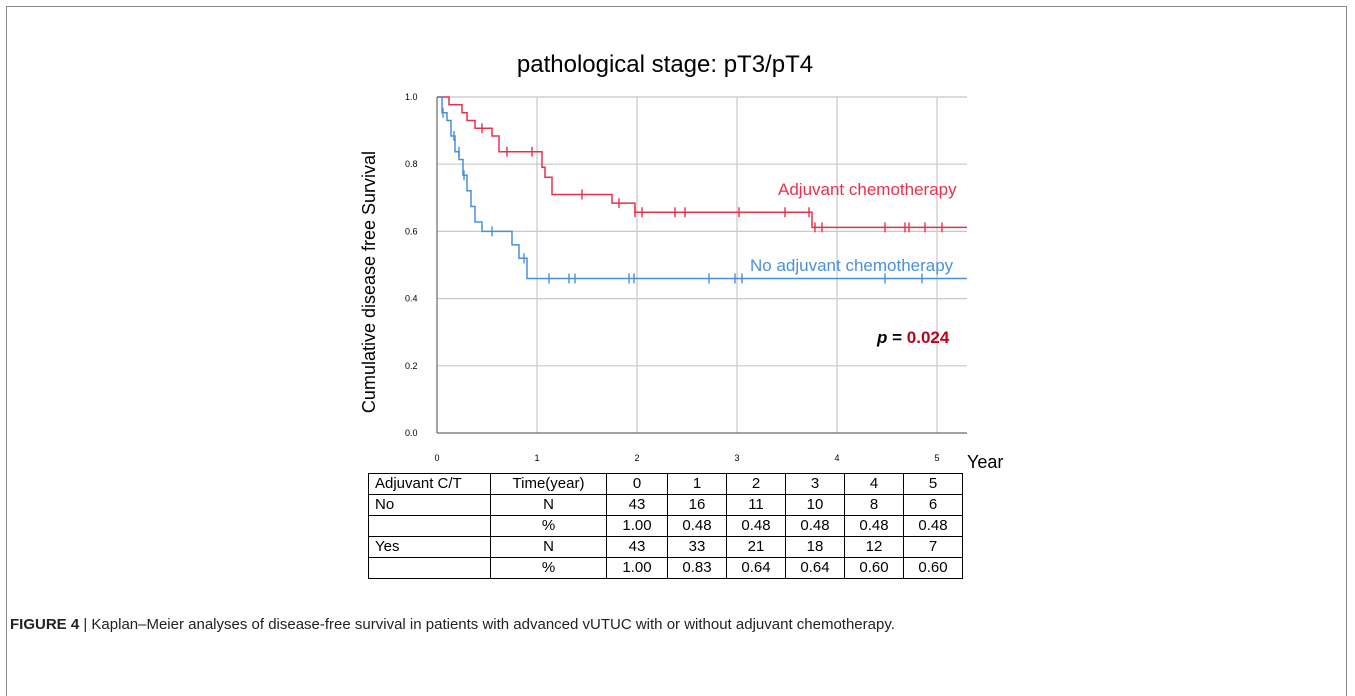 The height and width of the screenshot is (696, 1355). I want to click on y-tick-label: 0.4, so click(411, 299).